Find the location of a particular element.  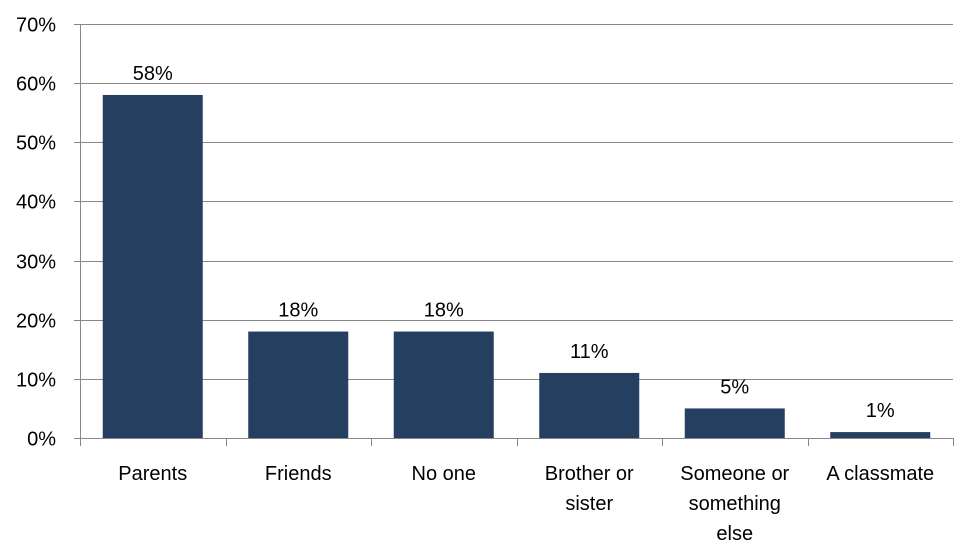

data-label: 58% is located at coordinates (153, 74).